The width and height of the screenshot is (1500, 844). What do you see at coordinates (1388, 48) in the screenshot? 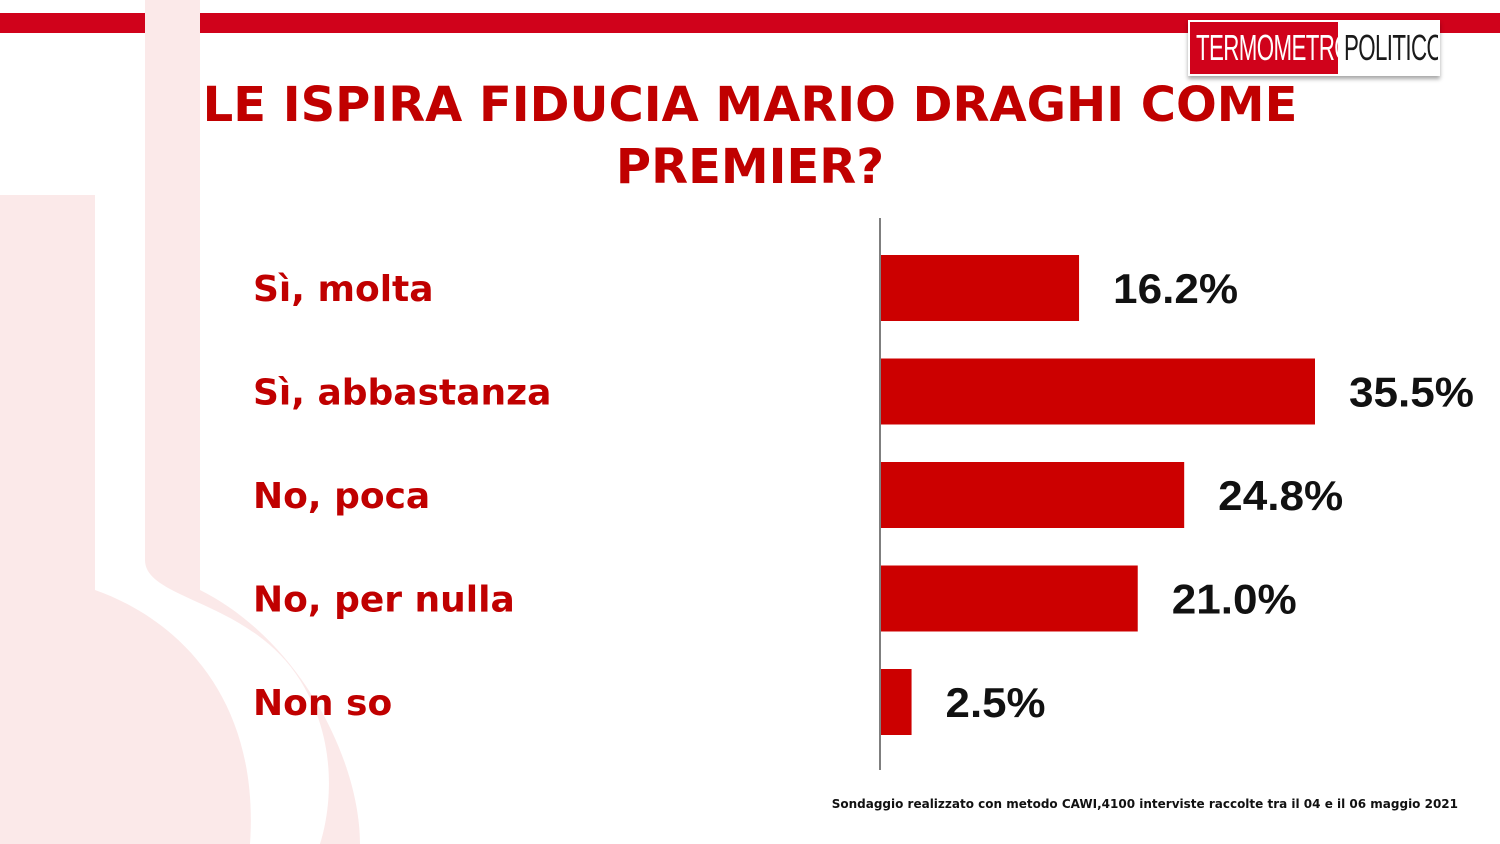
I see `logo-part-politico: POLITICO` at bounding box center [1388, 48].